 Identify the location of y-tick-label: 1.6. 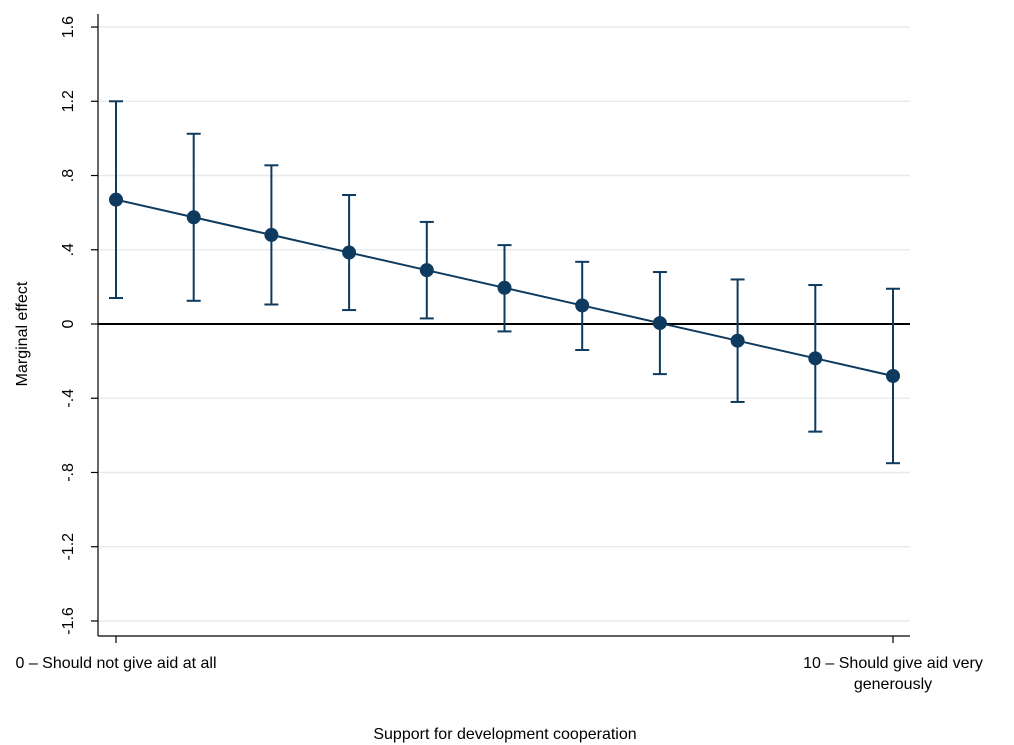
(68, 27).